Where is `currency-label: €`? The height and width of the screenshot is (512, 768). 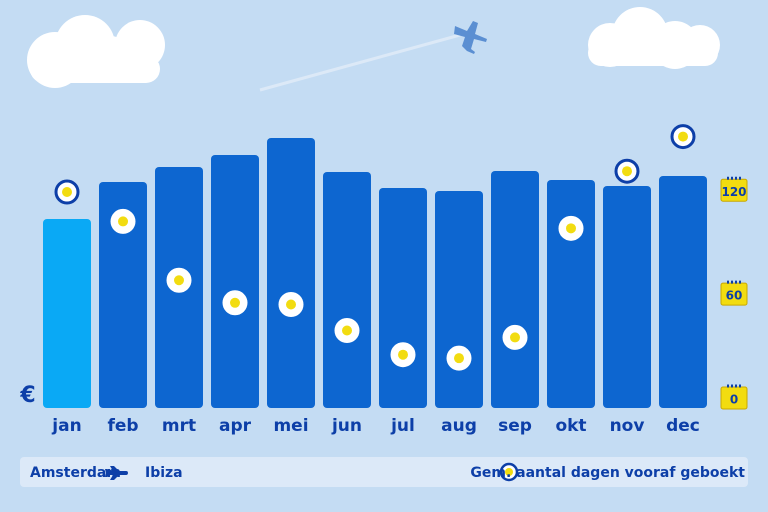 currency-label: € is located at coordinates (27, 395).